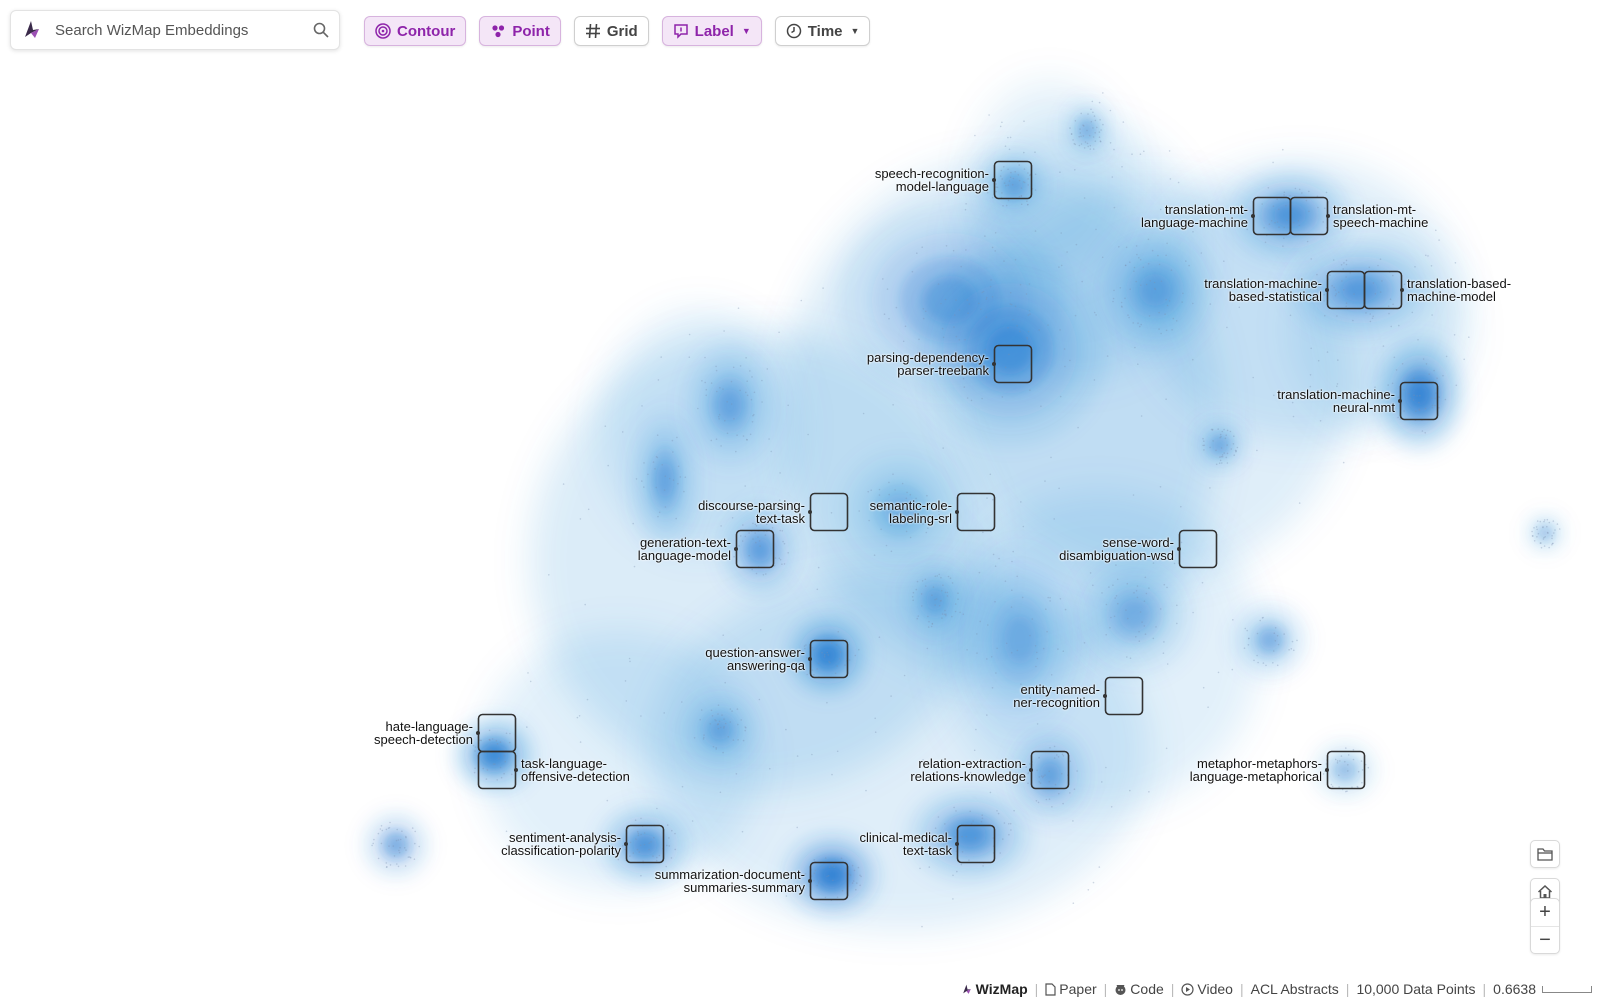 This screenshot has width=1600, height=1000. What do you see at coordinates (751, 512) in the screenshot?
I see `topic-label: discourse-parsing- text-task` at bounding box center [751, 512].